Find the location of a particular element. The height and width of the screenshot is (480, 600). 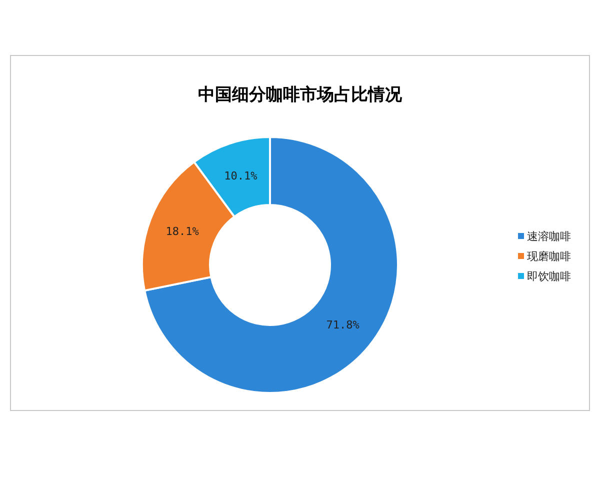

data-label: 10.1% is located at coordinates (241, 176).